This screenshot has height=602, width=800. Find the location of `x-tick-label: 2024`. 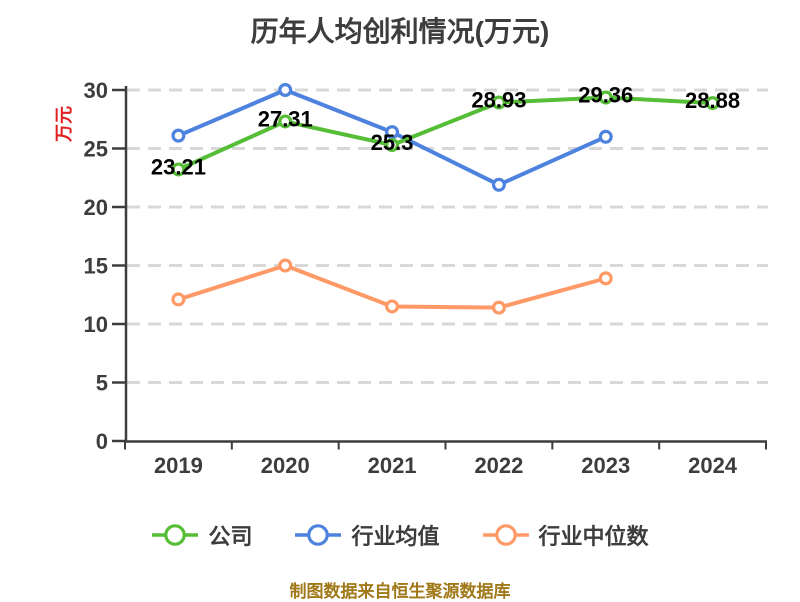

x-tick-label: 2024 is located at coordinates (713, 465).